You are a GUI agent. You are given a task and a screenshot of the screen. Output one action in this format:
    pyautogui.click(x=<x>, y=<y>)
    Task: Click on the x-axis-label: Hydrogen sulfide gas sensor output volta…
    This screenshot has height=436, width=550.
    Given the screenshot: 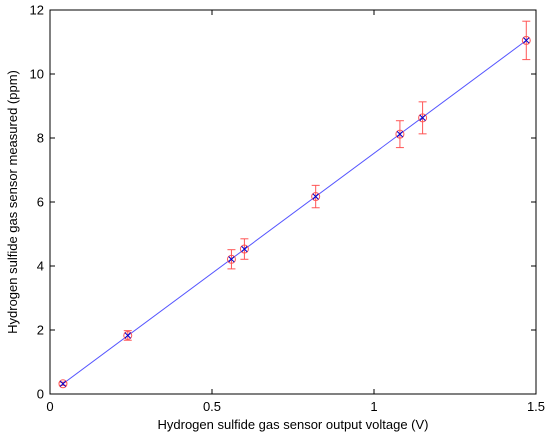 What is the action you would take?
    pyautogui.click(x=293, y=424)
    